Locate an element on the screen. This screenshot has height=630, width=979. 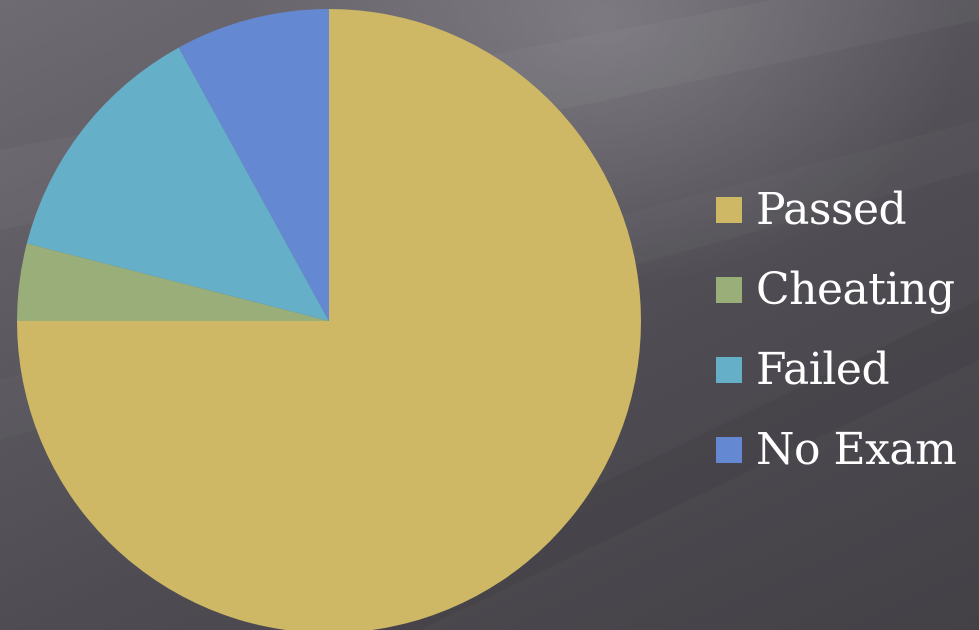
legend-item-cheating: Cheating is located at coordinates (847, 290).